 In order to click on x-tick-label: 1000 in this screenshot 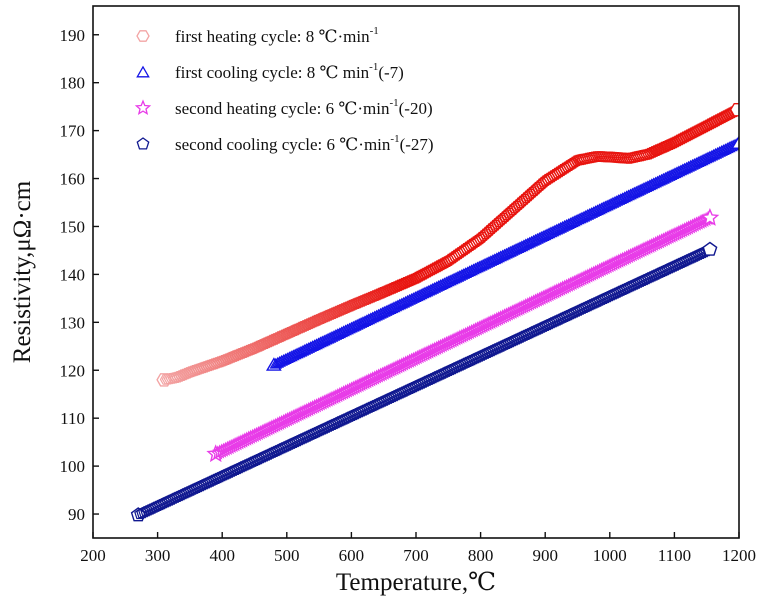, I will do `click(610, 555)`.